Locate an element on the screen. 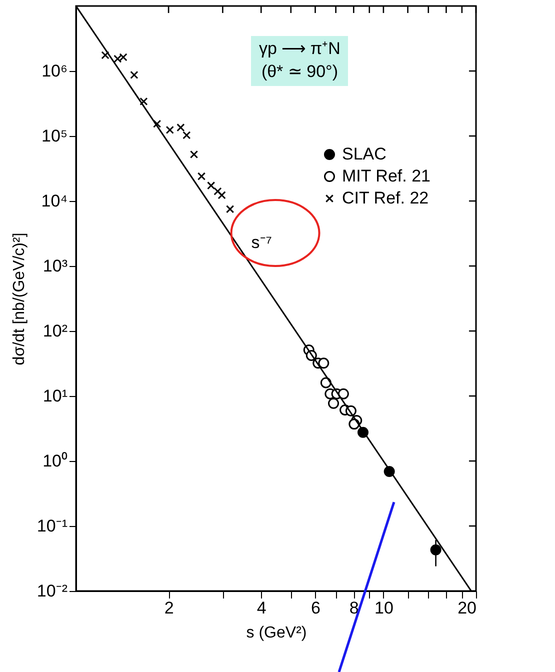 Image resolution: width=555 pixels, height=672 pixels. y-tick-label: 10¹ is located at coordinates (55, 396).